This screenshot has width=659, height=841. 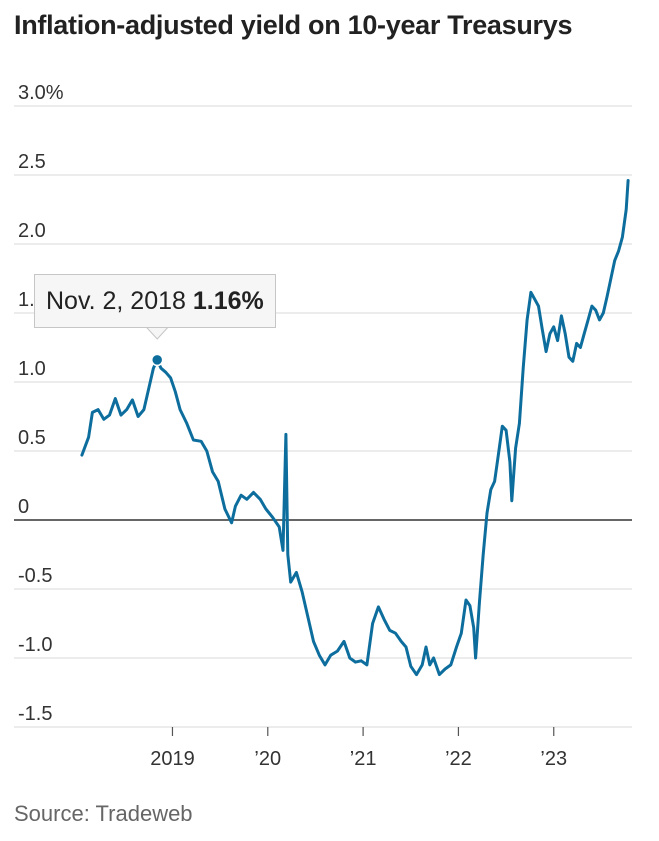 I want to click on y-tick-label: 0.5, so click(x=32, y=438).